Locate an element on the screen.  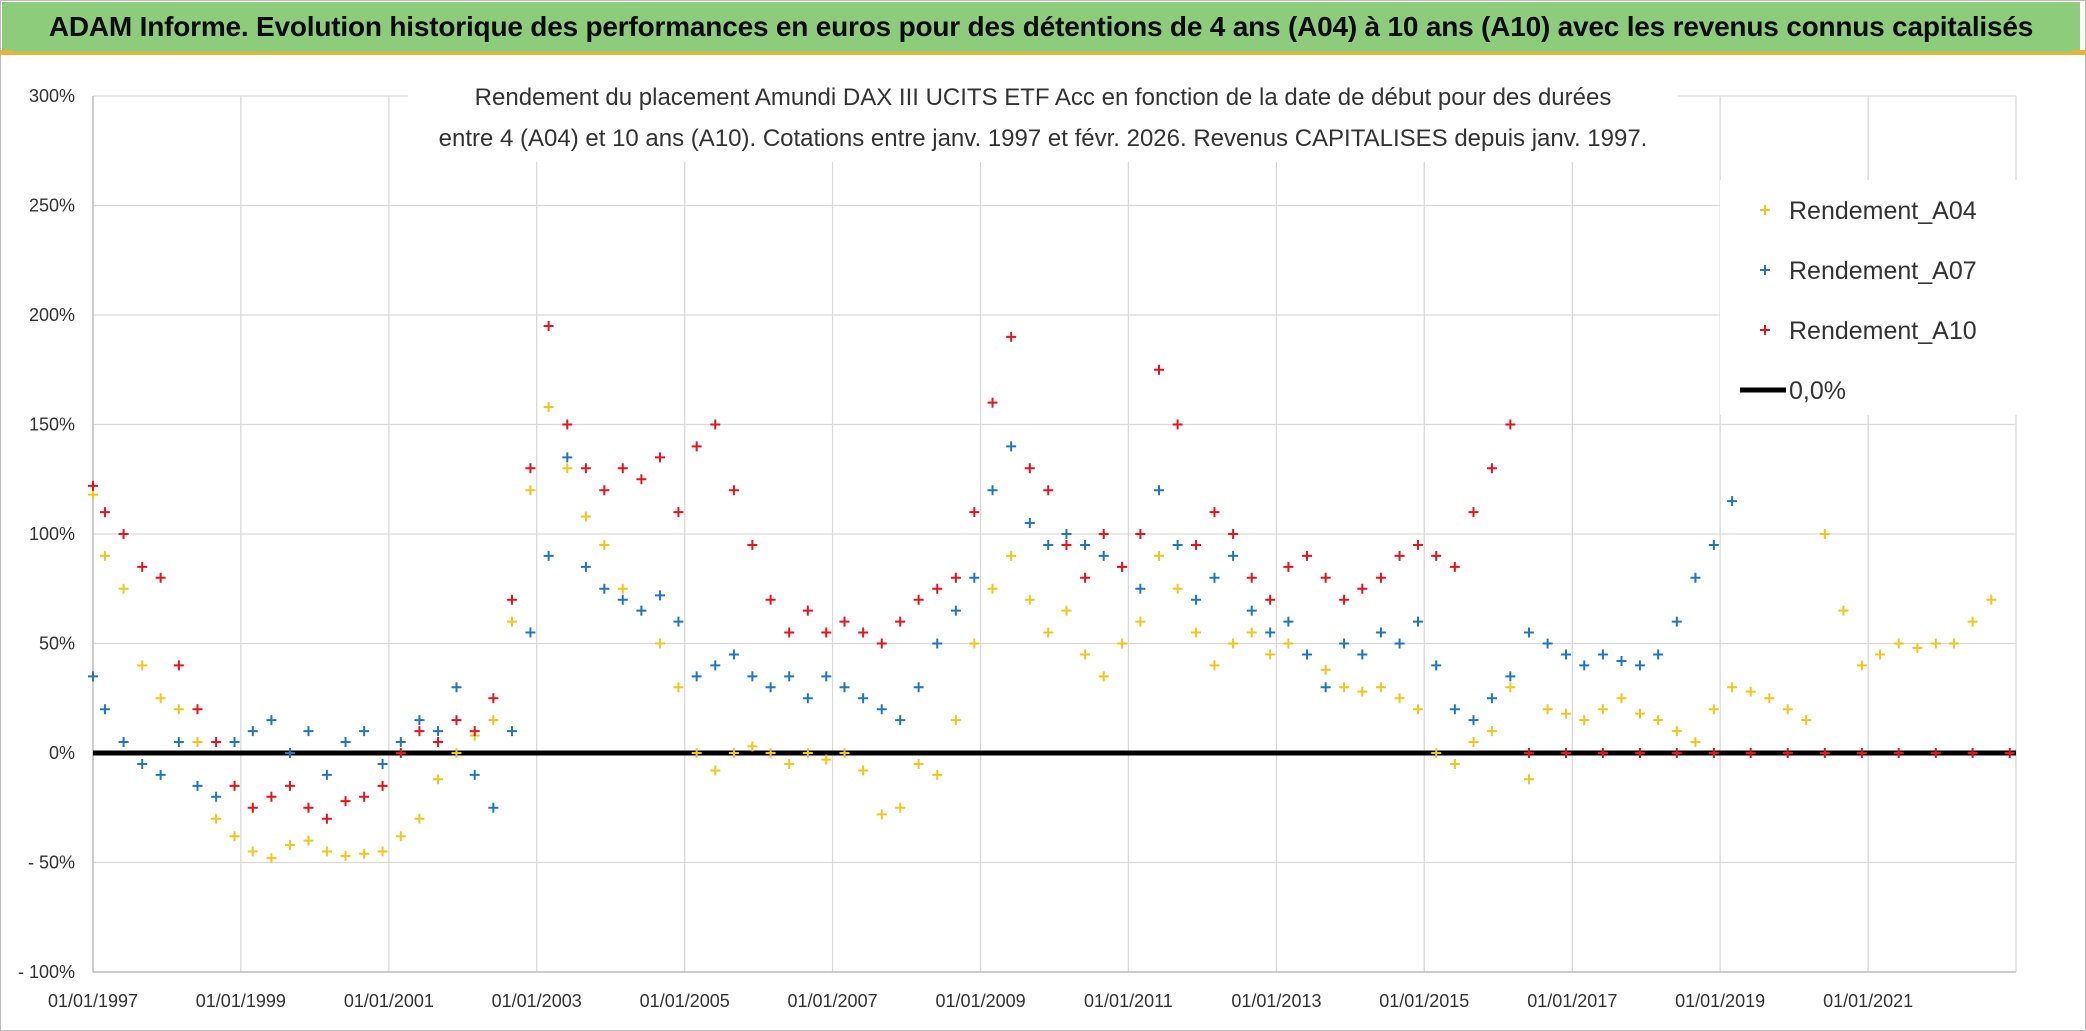
x-tick-label: 01/01/2013 is located at coordinates (1276, 1001).